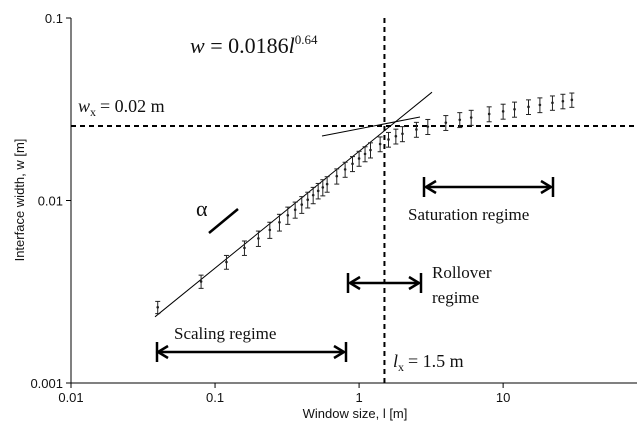 This screenshot has height=429, width=637. Describe the element at coordinates (84, 106) in the screenshot. I see `wx-symbol: w` at that location.